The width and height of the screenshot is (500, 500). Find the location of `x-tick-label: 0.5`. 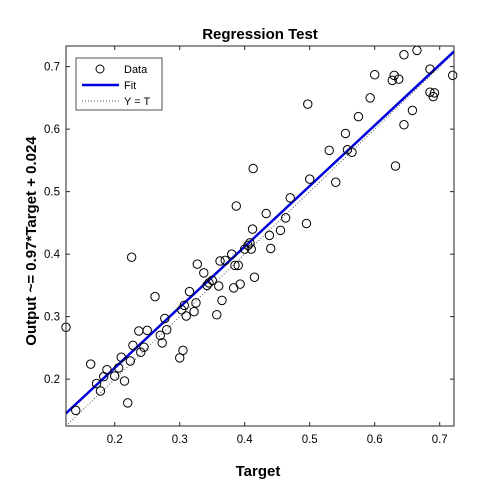

x-tick-label: 0.5 is located at coordinates (310, 440).